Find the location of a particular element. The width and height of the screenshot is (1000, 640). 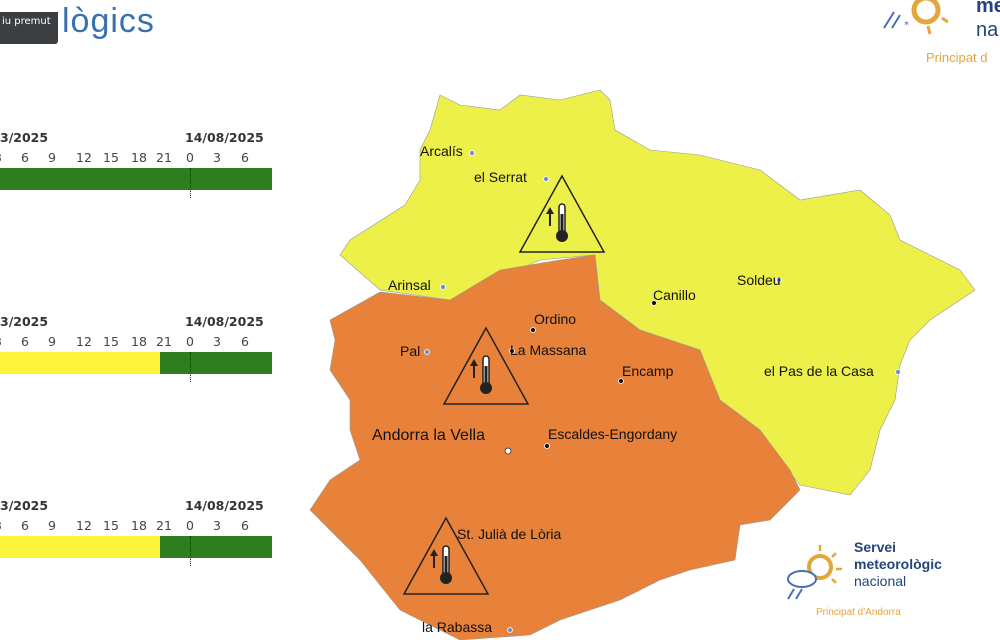

place-label: Escaldes-Engordany is located at coordinates (612, 434).